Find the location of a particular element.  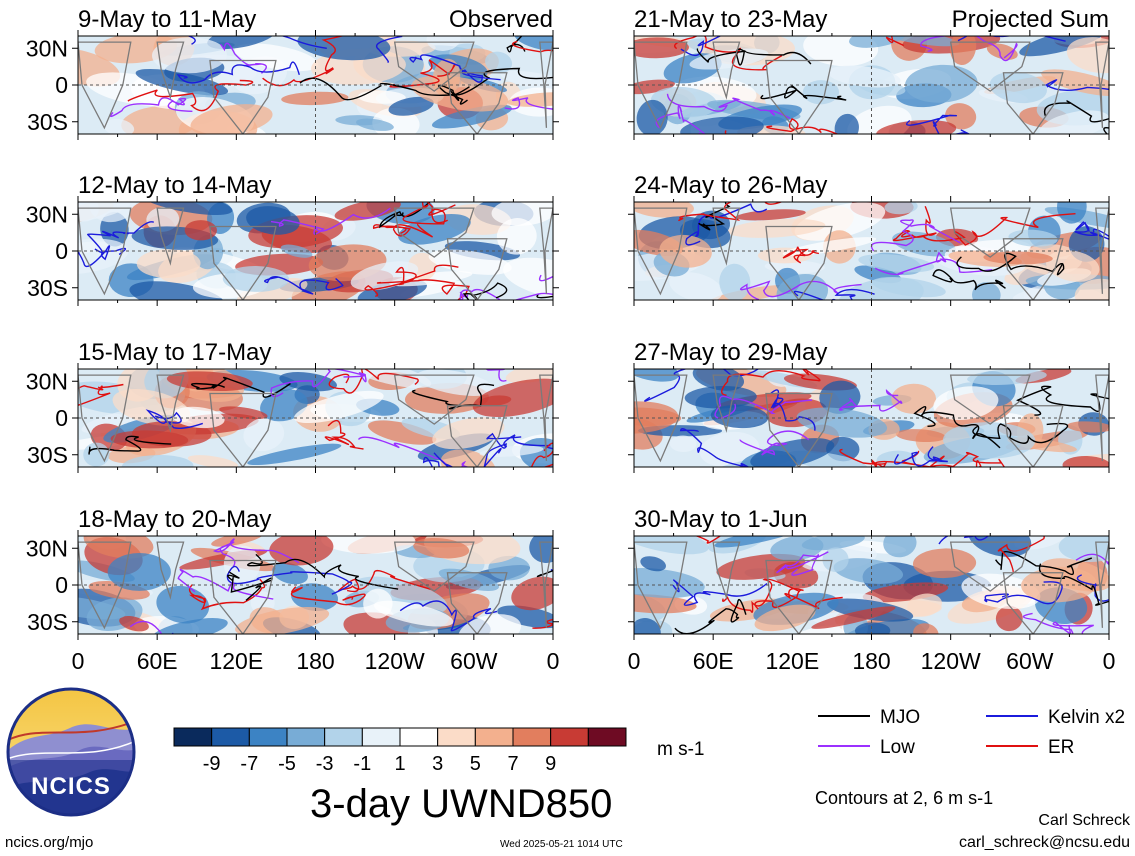

colorbar-label: 9 is located at coordinates (550, 764).